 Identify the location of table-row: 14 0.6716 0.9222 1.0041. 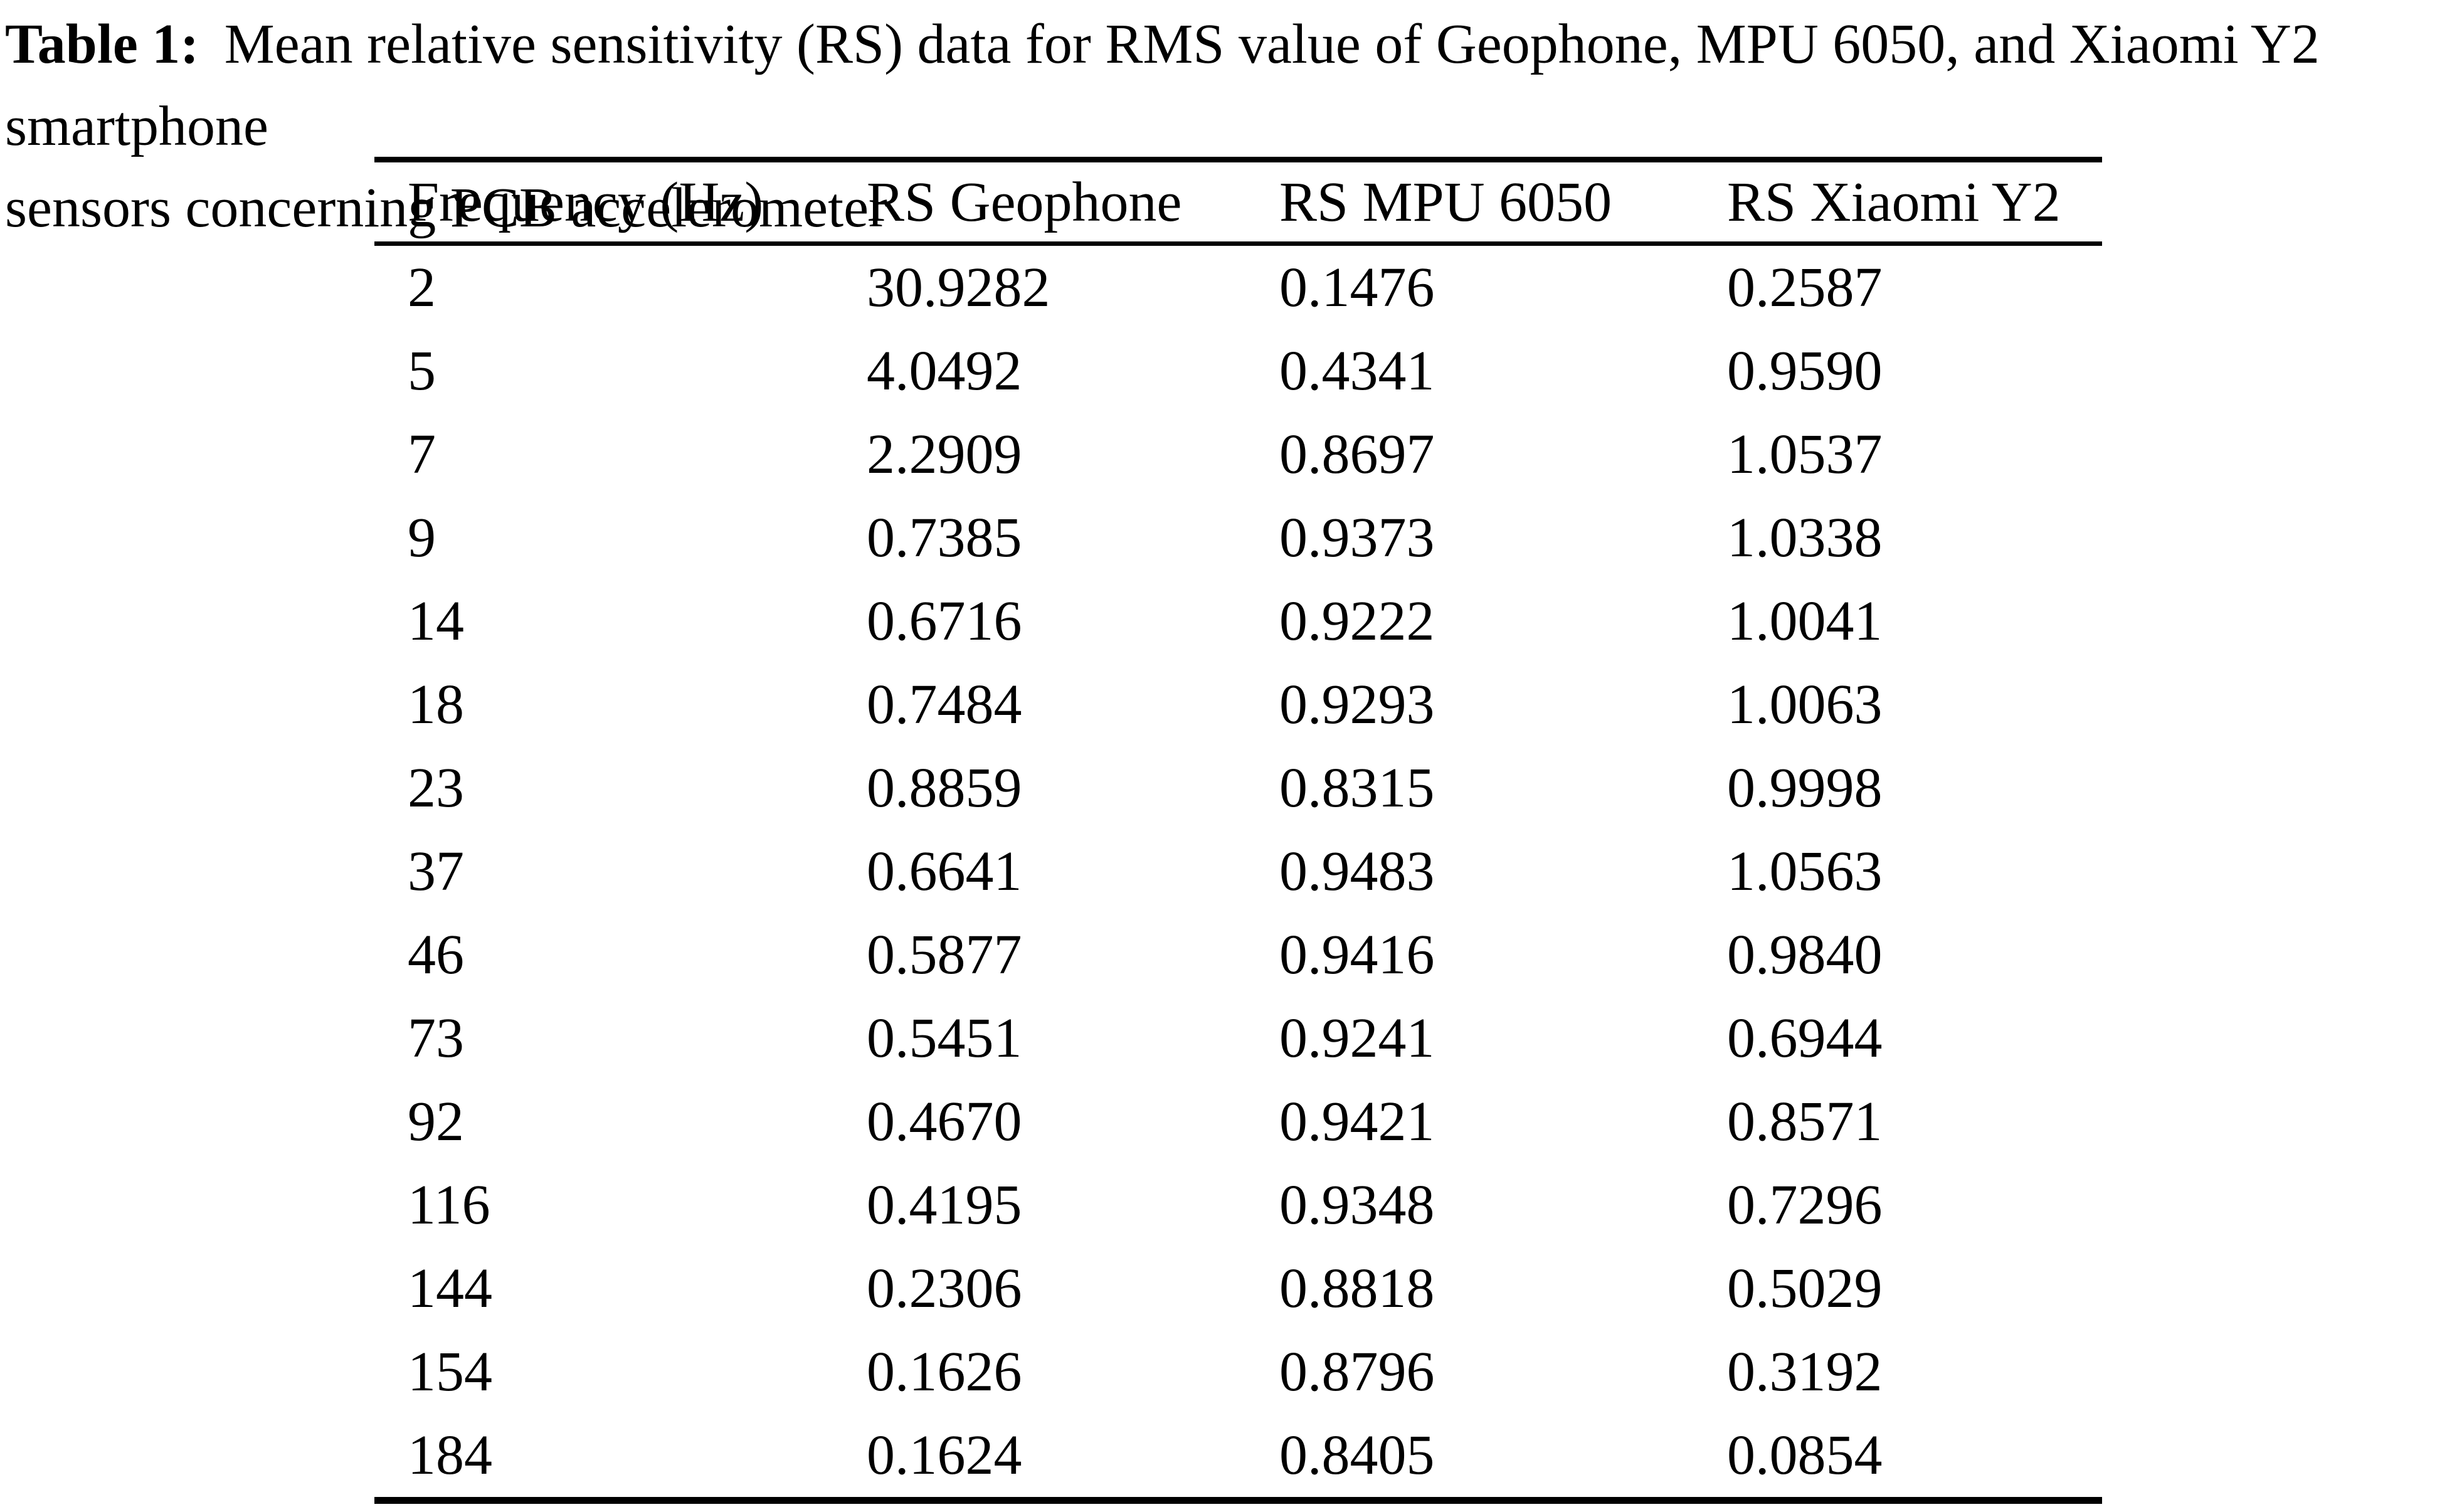
(1238, 621).